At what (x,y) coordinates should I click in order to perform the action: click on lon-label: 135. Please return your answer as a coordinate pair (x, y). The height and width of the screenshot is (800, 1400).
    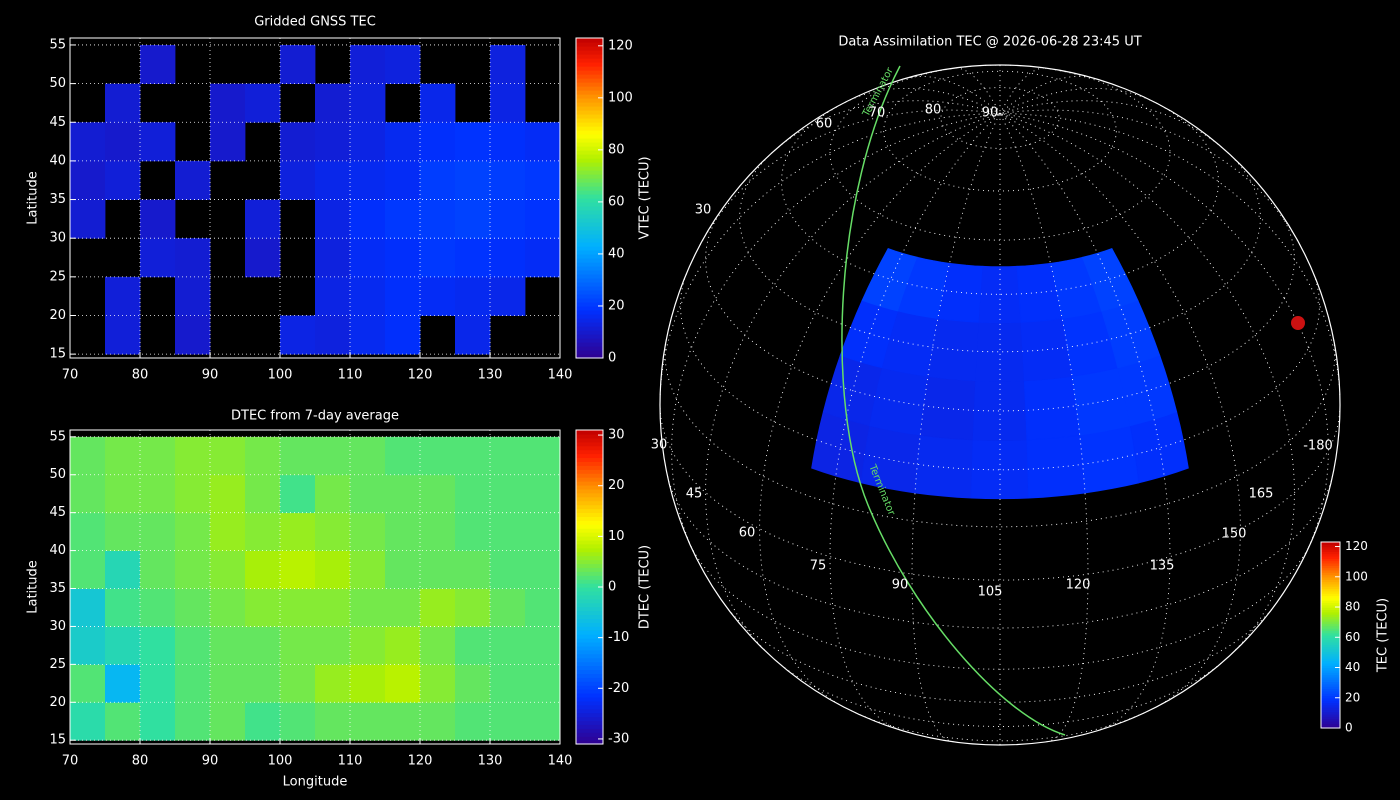
    Looking at the image, I should click on (1162, 566).